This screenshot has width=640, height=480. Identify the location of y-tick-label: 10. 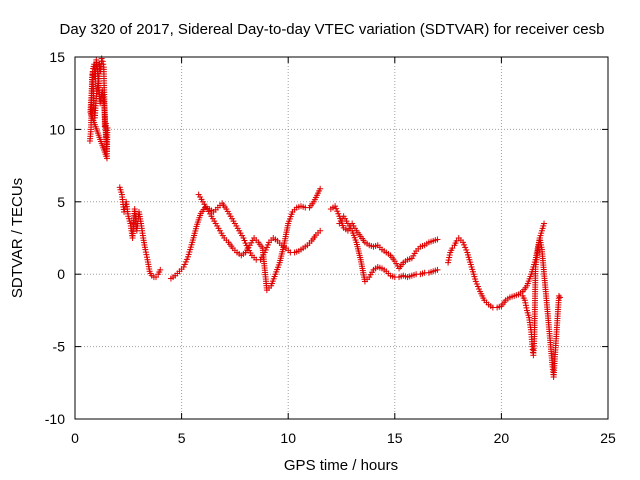
(57, 129).